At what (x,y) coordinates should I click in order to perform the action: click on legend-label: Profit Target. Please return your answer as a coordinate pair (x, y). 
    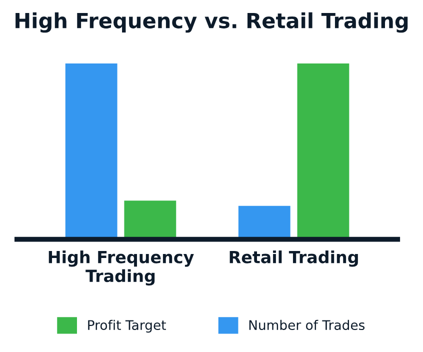
    Looking at the image, I should click on (127, 326).